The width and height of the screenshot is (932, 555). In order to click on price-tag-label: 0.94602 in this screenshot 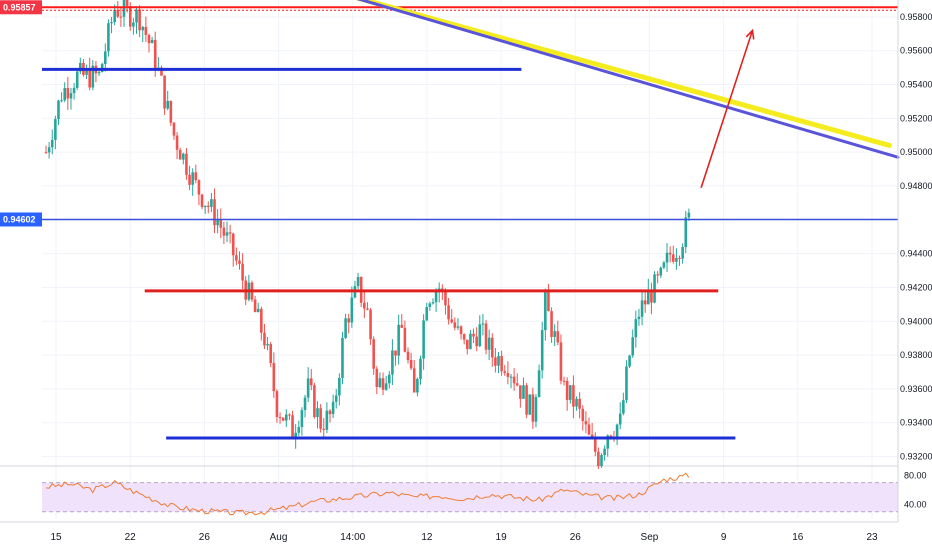, I will do `click(19, 219)`.